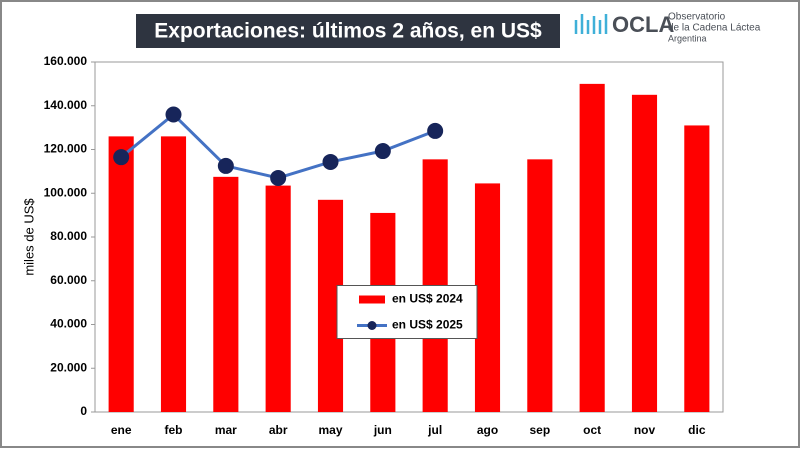  I want to click on x-tick-label: ago, so click(487, 430).